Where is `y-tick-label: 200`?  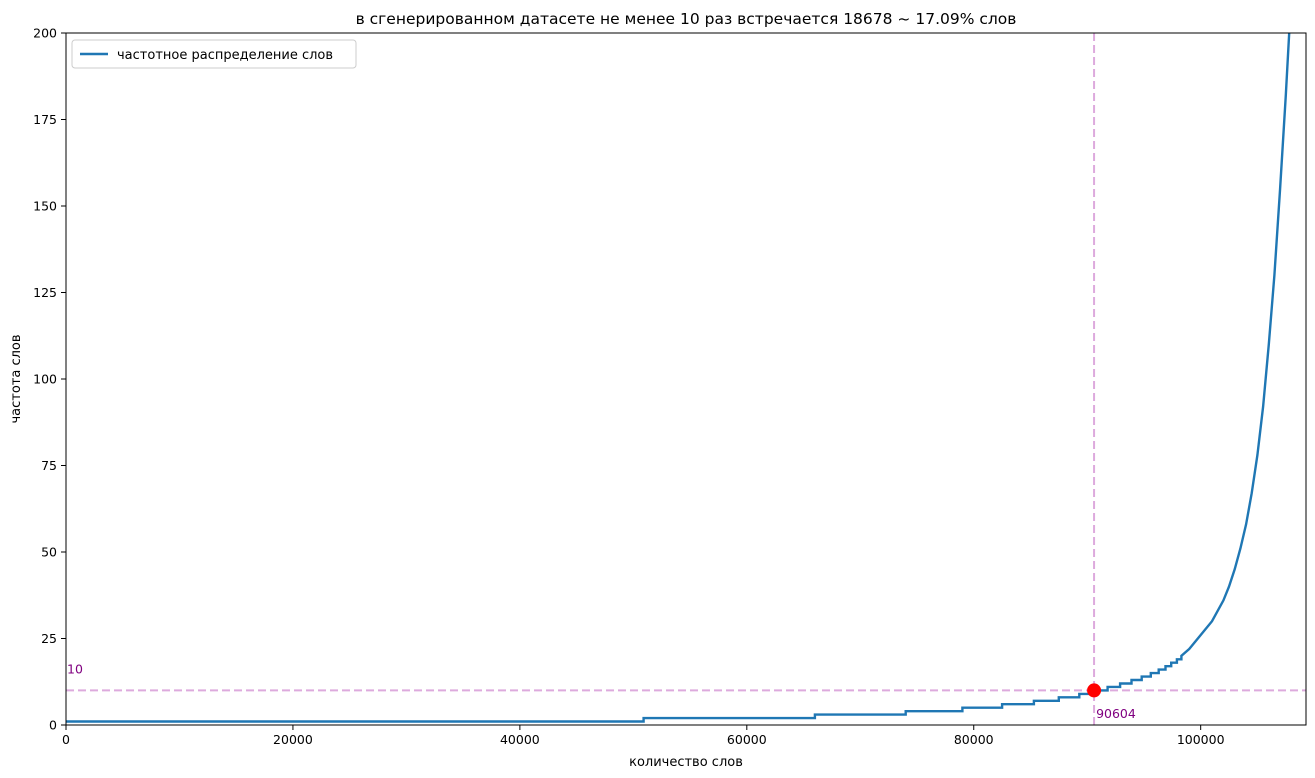
y-tick-label: 200 is located at coordinates (45, 33).